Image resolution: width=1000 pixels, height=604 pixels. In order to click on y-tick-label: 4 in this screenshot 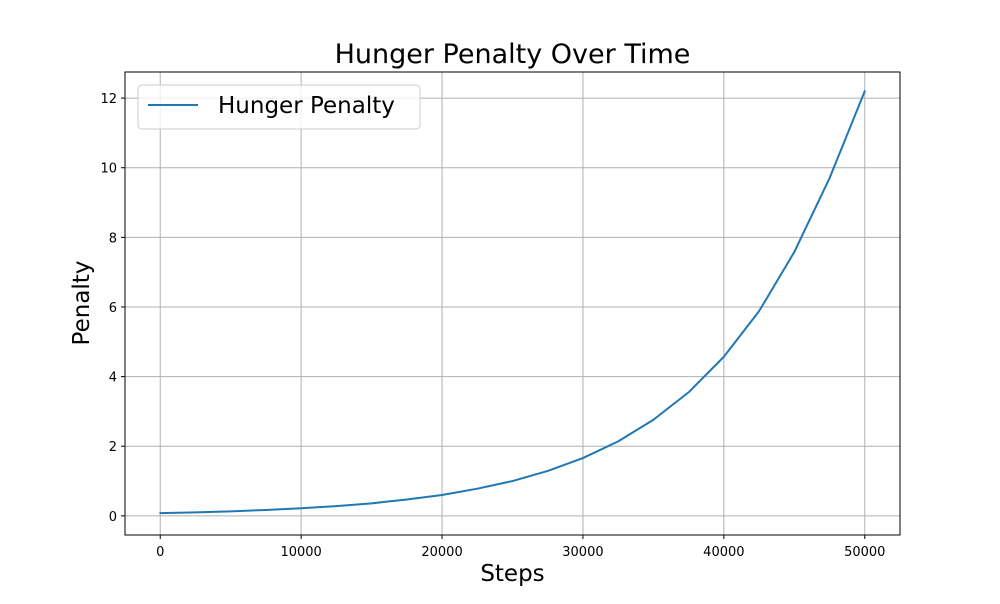, I will do `click(113, 378)`.